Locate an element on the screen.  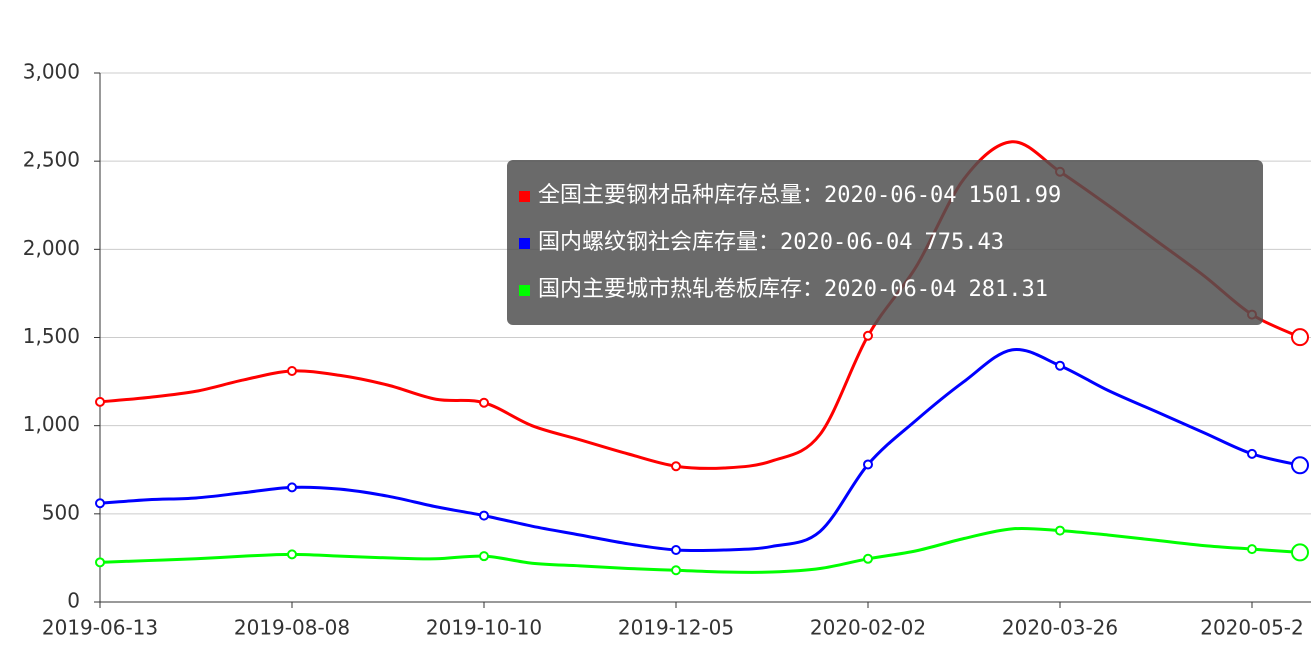
tooltip-row: 国内主要城市热轧卷板库存：2020-06-04 281.31 is located at coordinates (793, 289).